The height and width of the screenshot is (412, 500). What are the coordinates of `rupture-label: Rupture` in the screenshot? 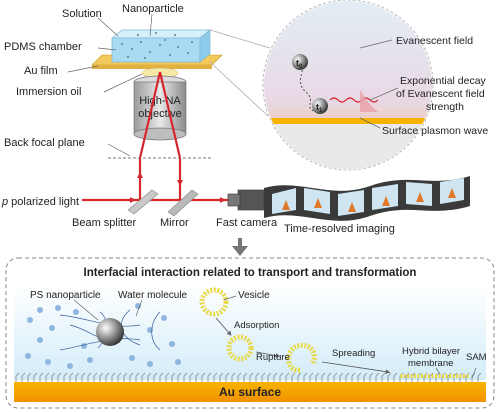 It's located at (273, 357).